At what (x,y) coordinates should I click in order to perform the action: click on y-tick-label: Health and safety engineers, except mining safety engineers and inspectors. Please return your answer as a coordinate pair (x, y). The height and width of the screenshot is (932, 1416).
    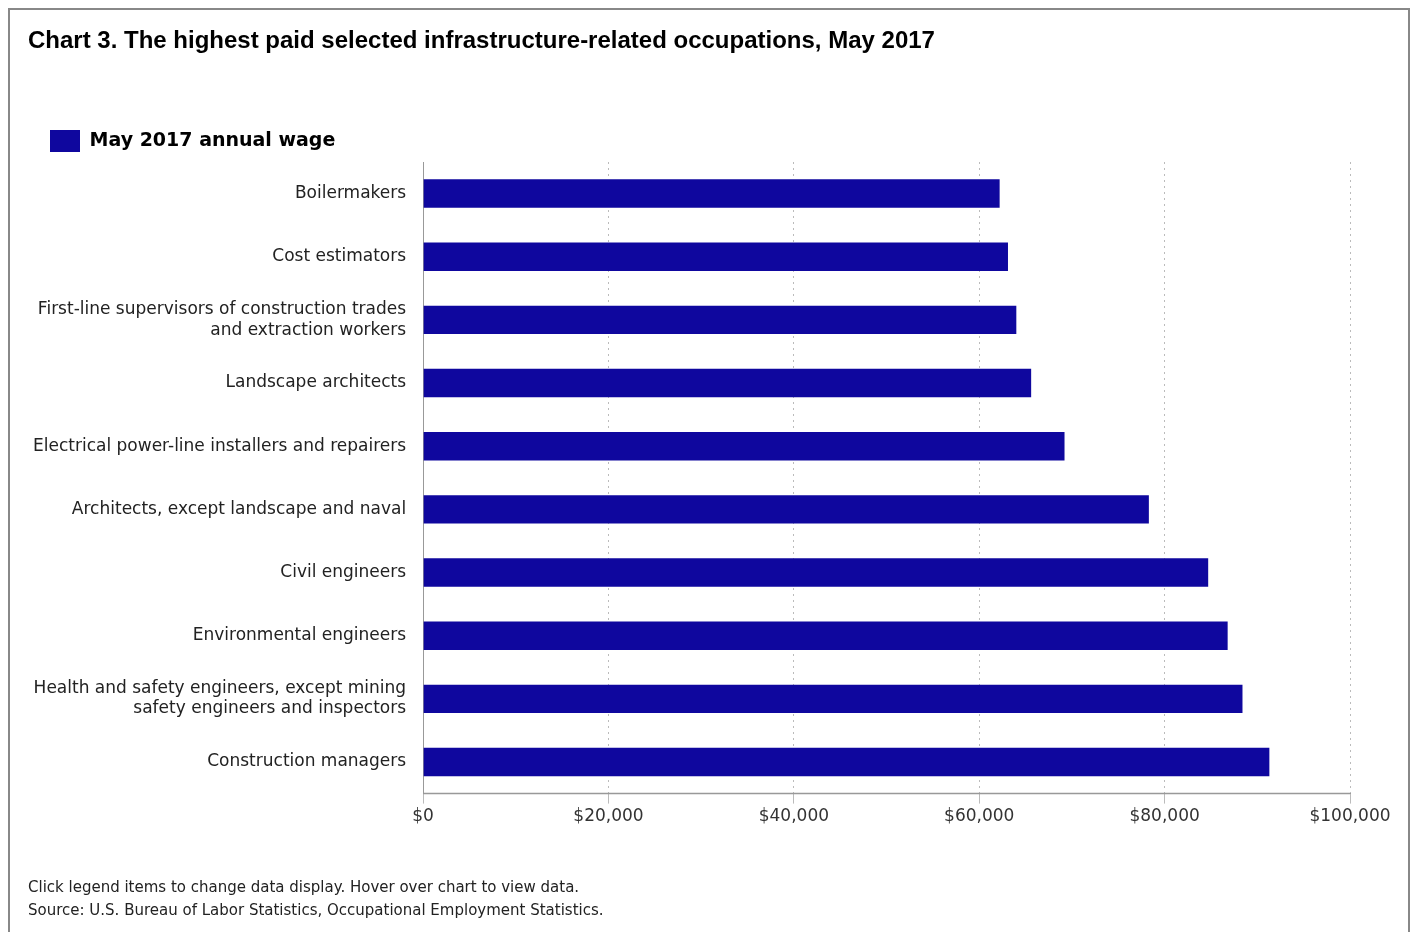
    Looking at the image, I should click on (220, 697).